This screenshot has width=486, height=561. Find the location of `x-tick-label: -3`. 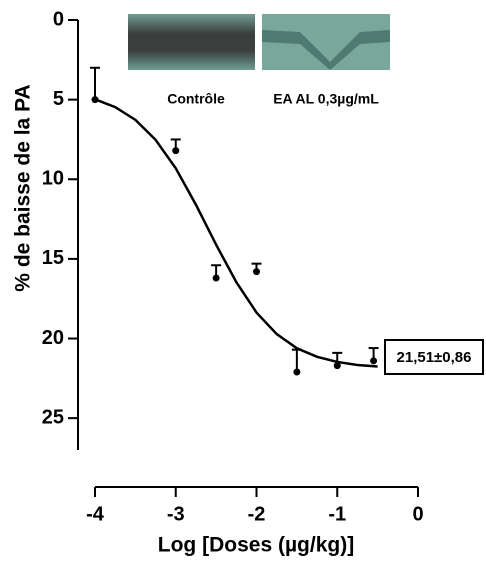

x-tick-label: -3 is located at coordinates (176, 514).